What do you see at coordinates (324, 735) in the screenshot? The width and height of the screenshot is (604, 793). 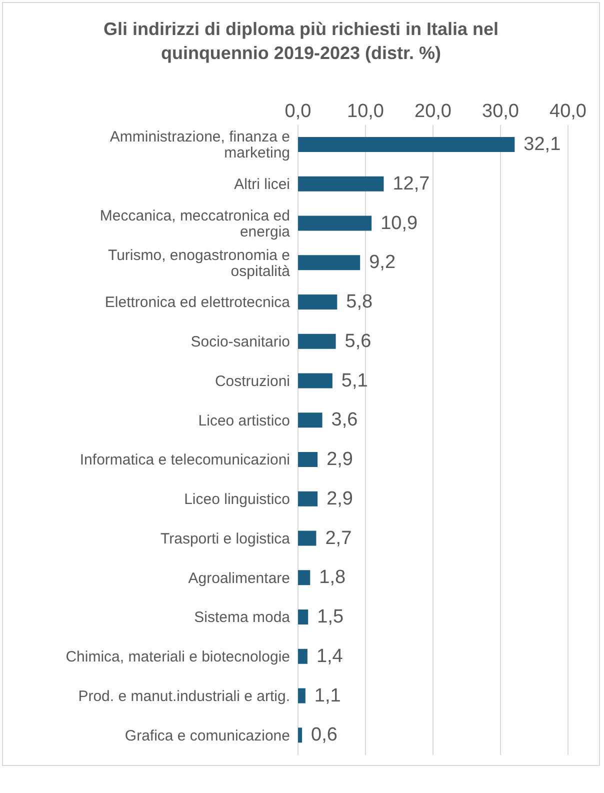 I see `data-label: 0,6` at bounding box center [324, 735].